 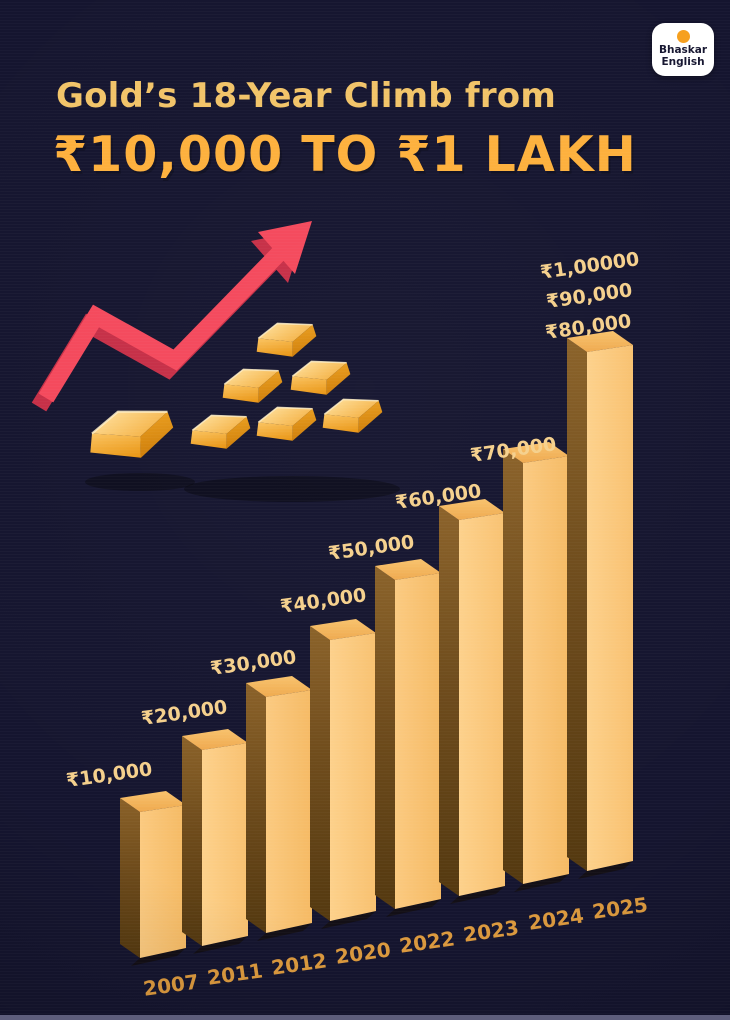 I want to click on value-label-2011: ₹20,000, so click(x=184, y=713).